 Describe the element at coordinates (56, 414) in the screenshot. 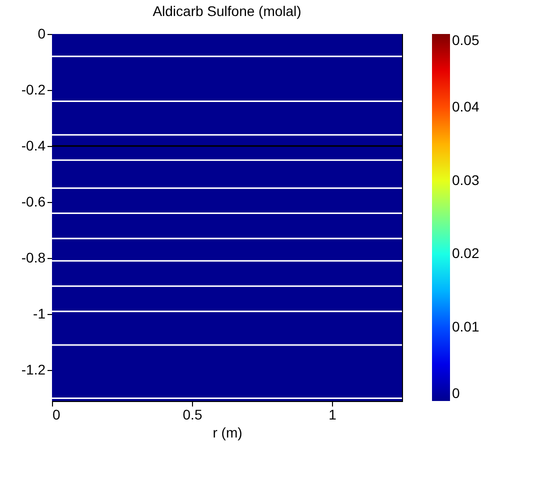

I see `x-tick-label: 0` at that location.